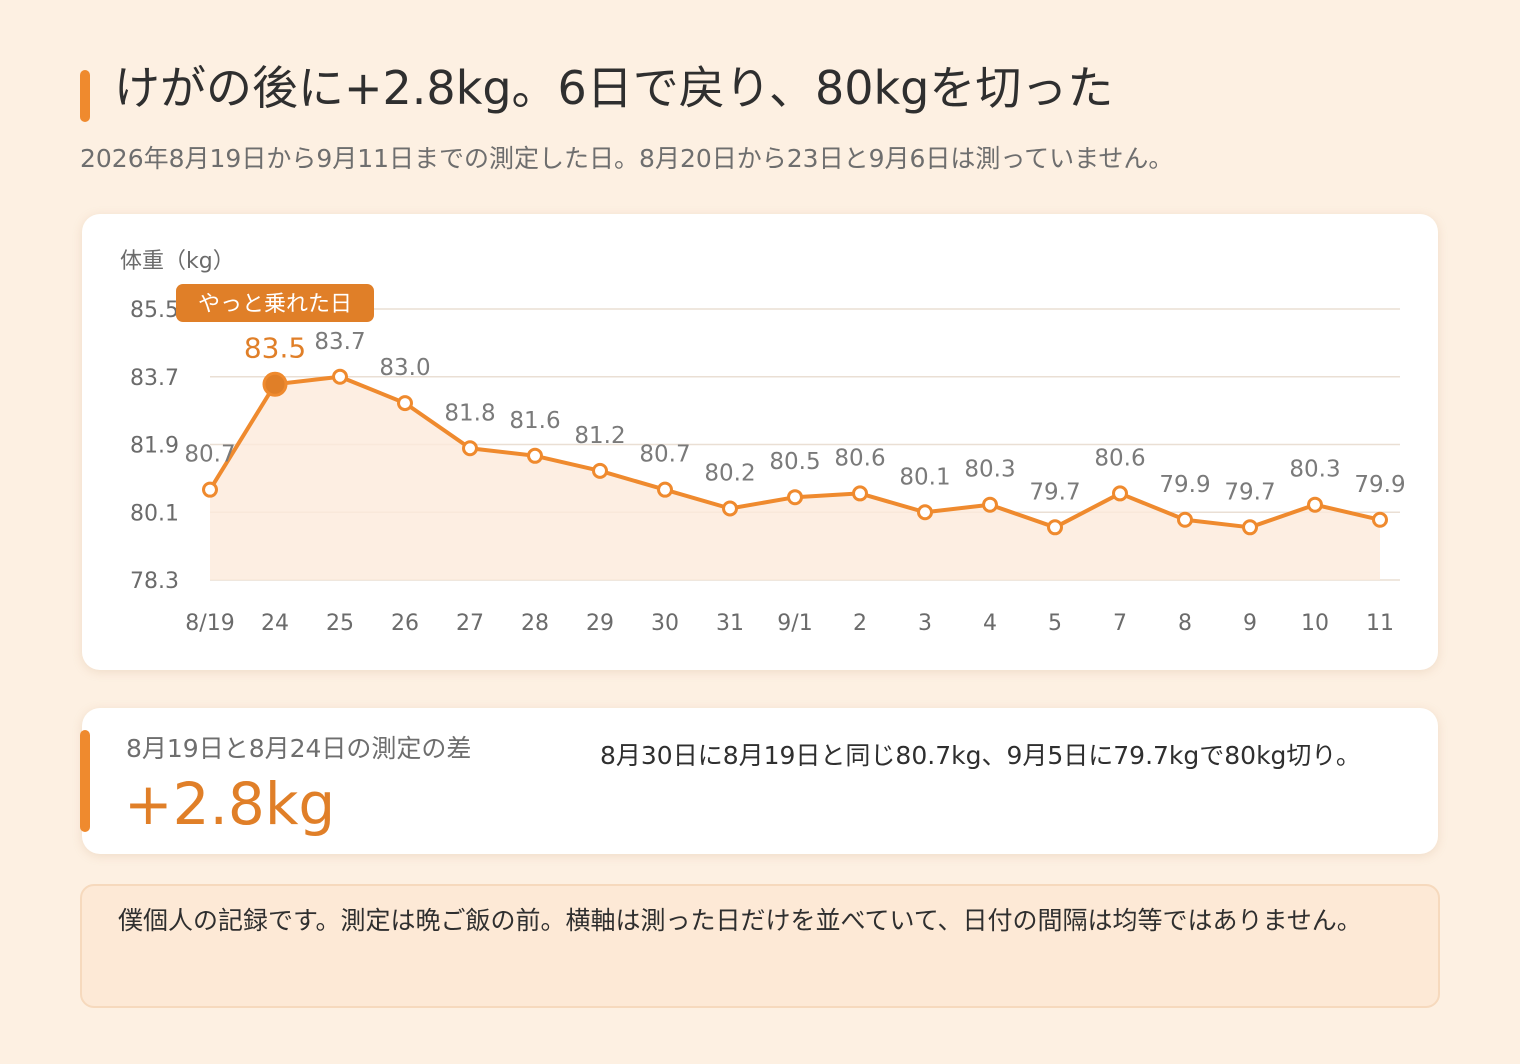 The width and height of the screenshot is (1520, 1064). What do you see at coordinates (209, 623) in the screenshot?
I see `x-tick-label: 8/19` at bounding box center [209, 623].